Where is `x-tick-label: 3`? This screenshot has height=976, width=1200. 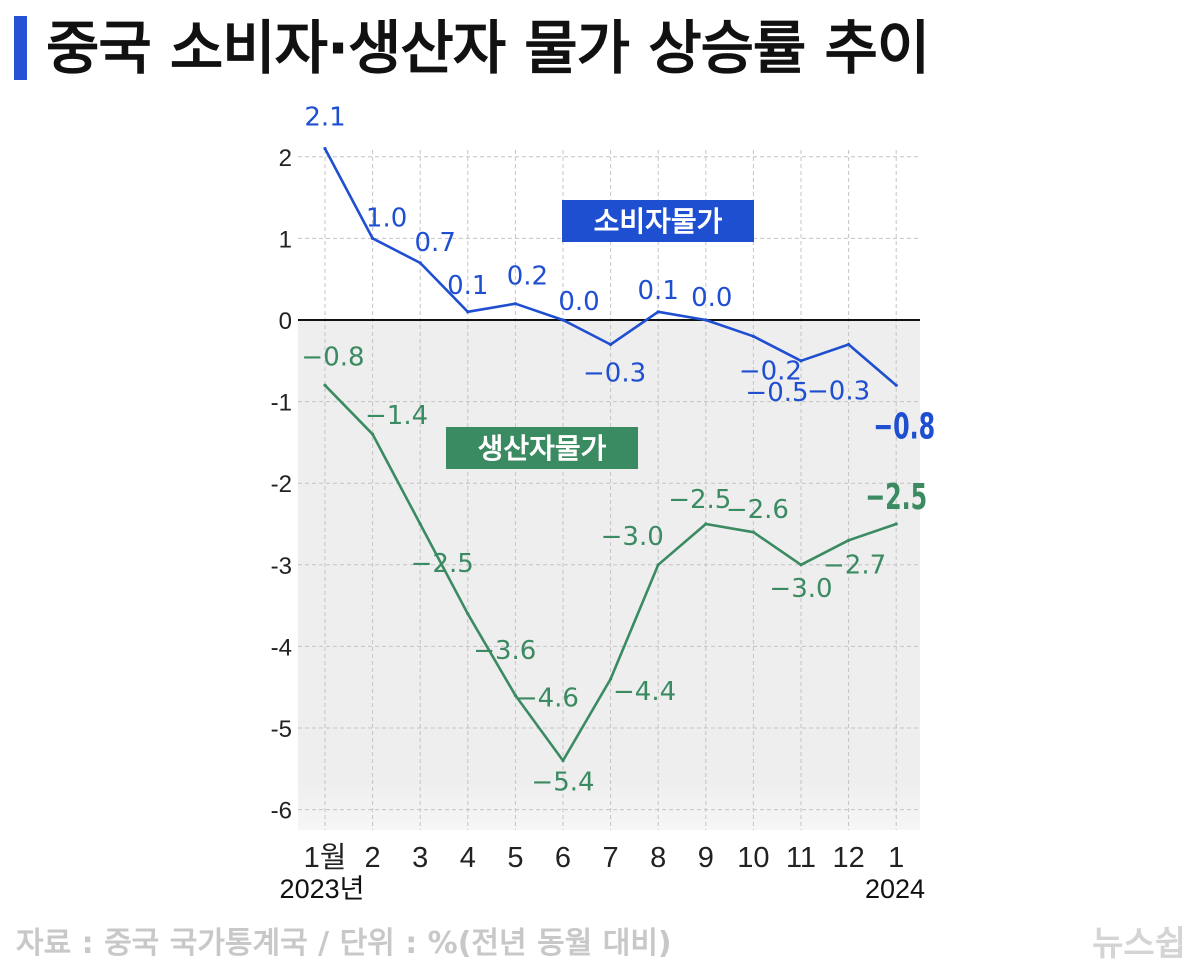
x-tick-label: 3 is located at coordinates (420, 858).